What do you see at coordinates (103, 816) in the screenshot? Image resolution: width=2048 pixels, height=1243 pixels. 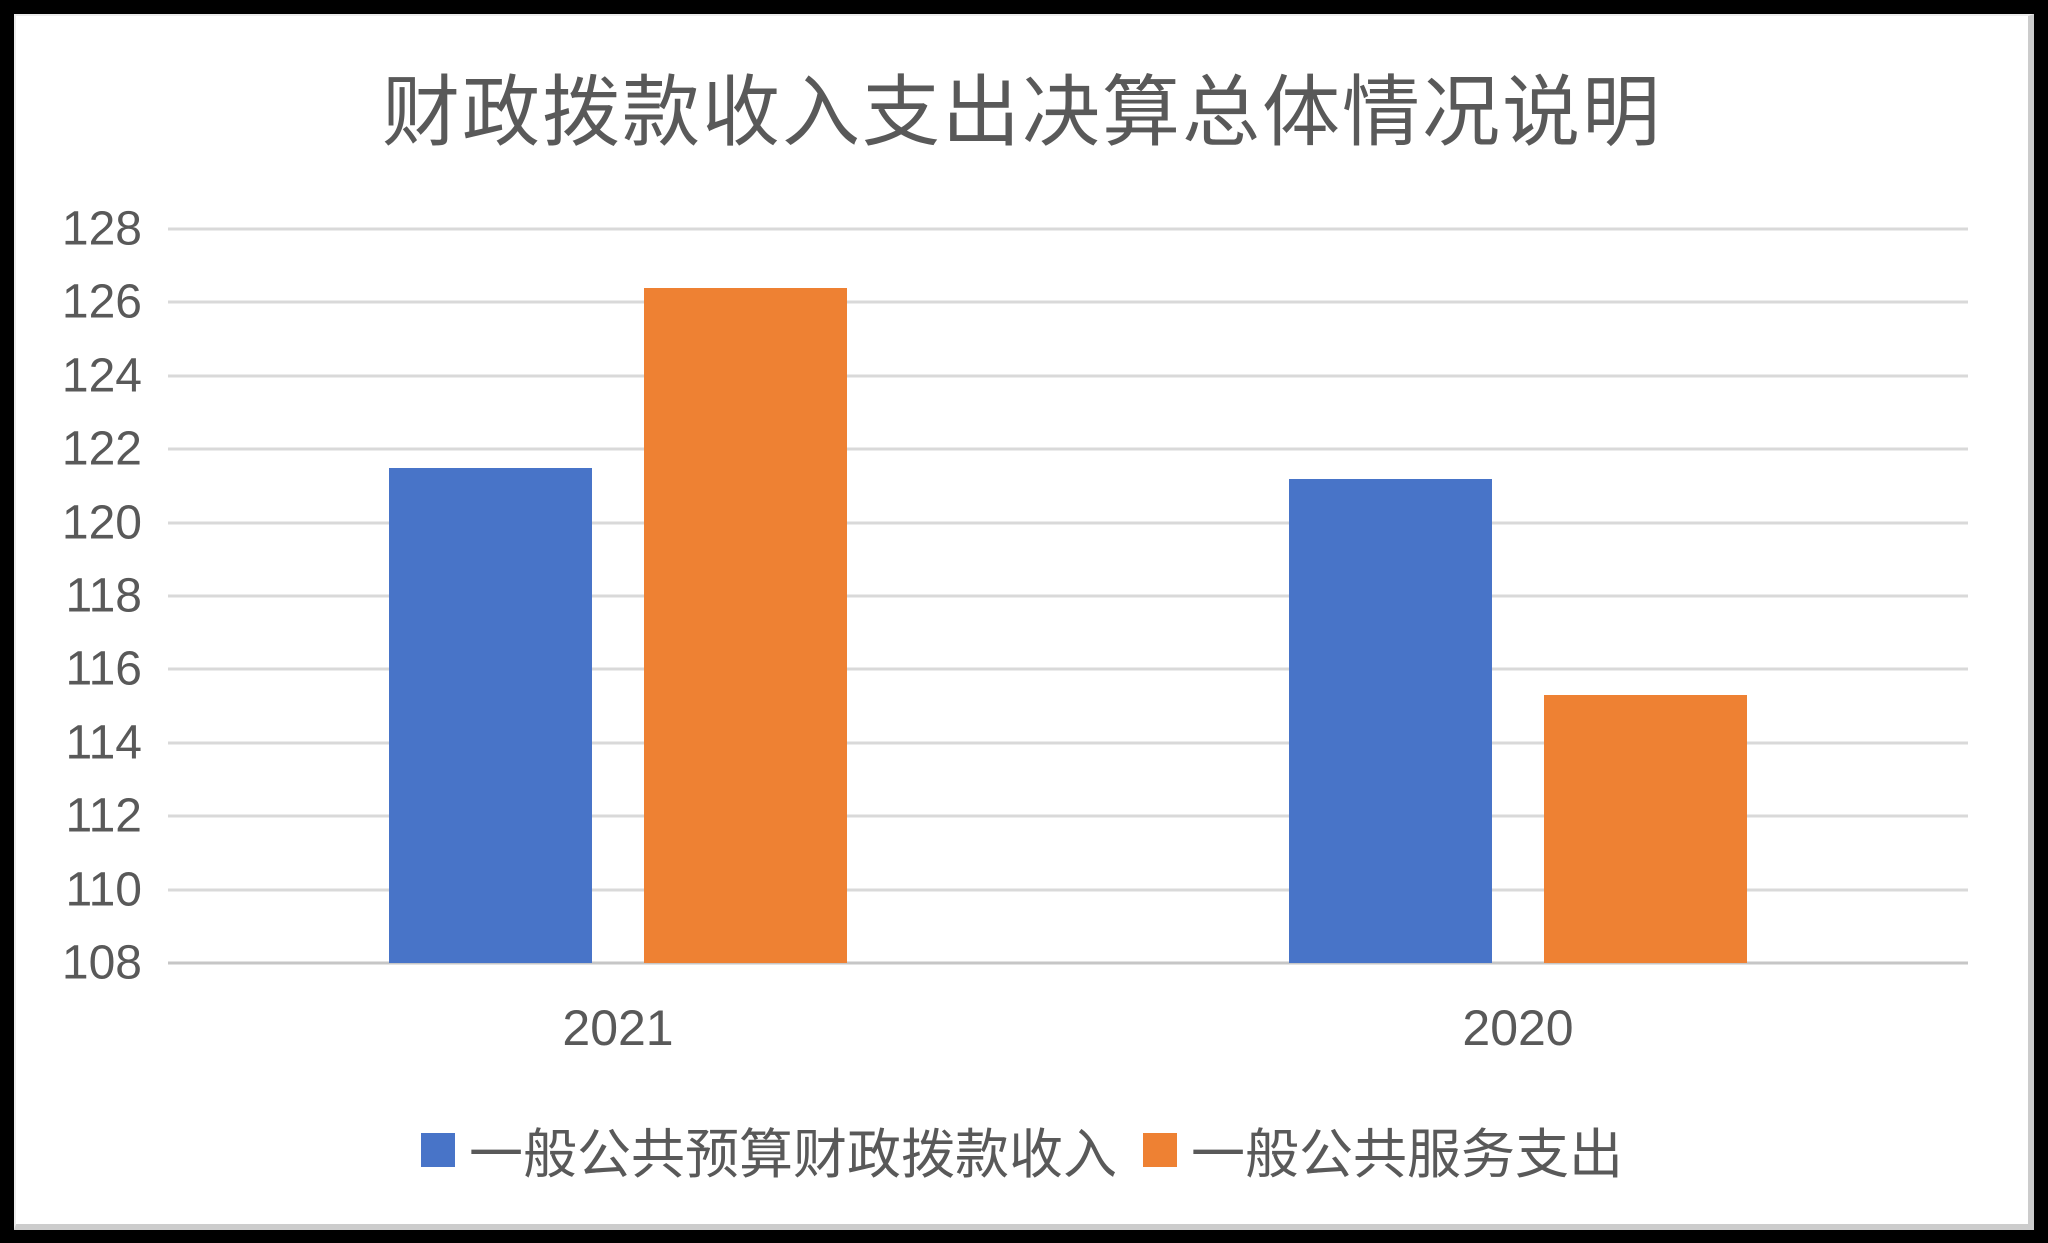 I see `y-tick-label: 112` at bounding box center [103, 816].